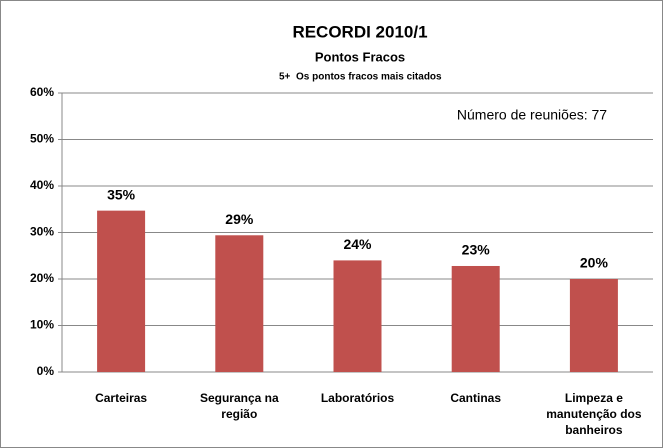 The image size is (663, 448). What do you see at coordinates (42, 92) in the screenshot?
I see `y-tick-label: 60%` at bounding box center [42, 92].